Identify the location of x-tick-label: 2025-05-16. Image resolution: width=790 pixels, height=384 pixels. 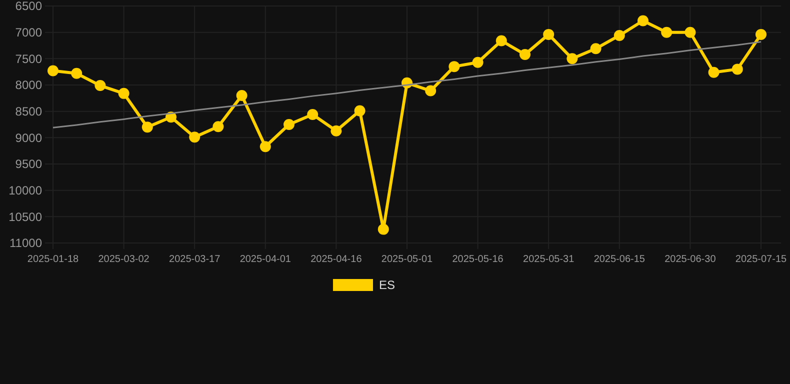
(478, 259).